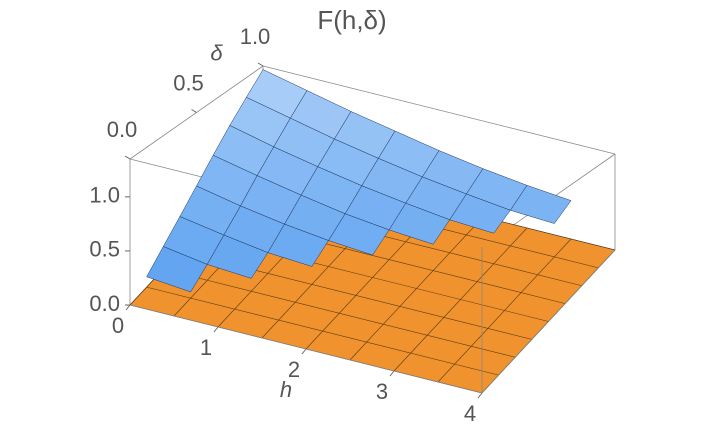  What do you see at coordinates (104, 303) in the screenshot?
I see `z-tick-label: 0.0` at bounding box center [104, 303].